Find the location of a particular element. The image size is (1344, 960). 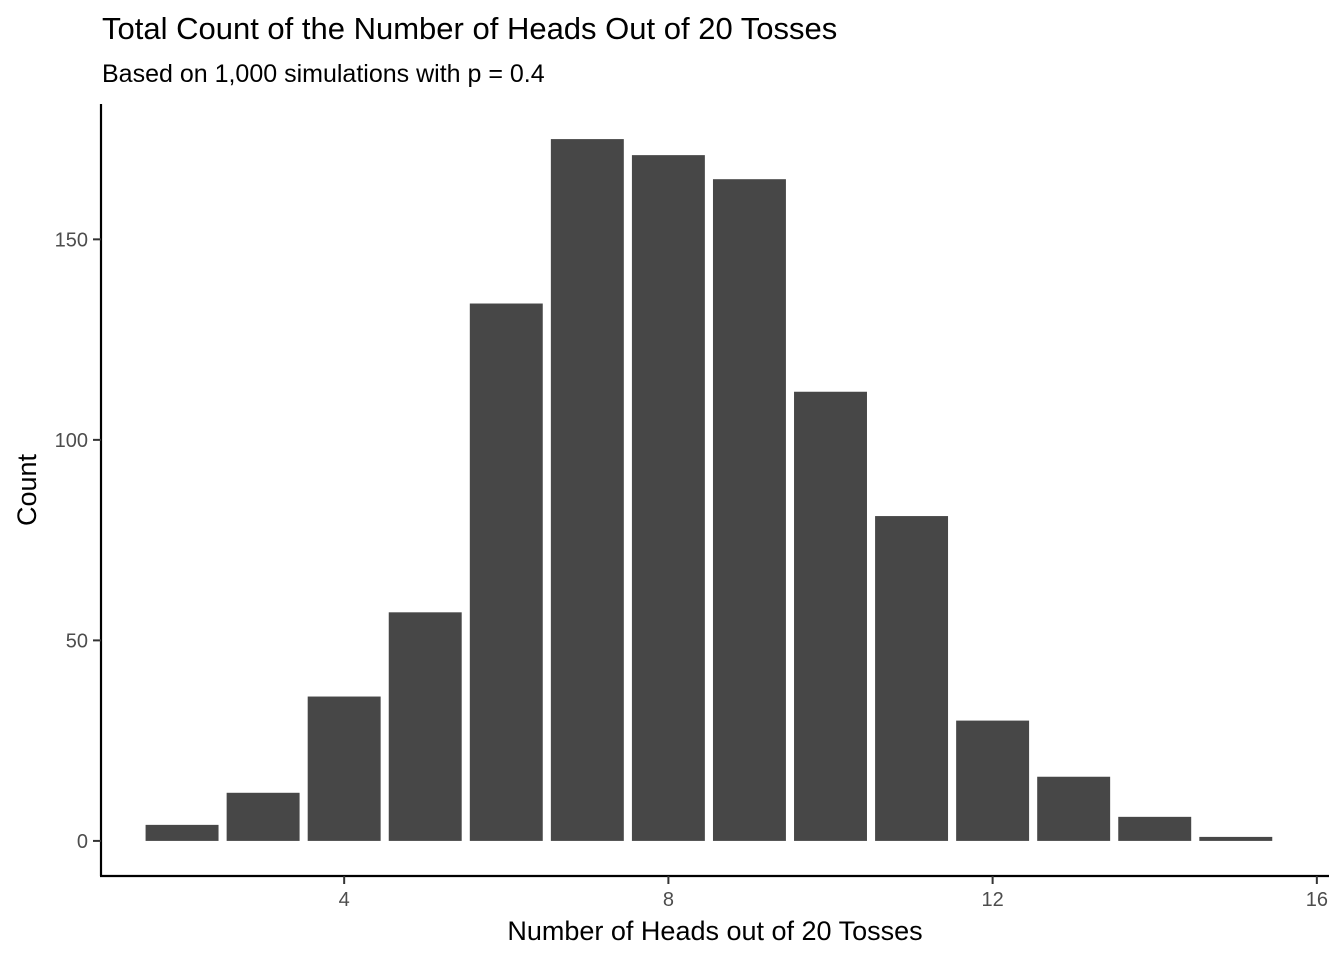

x-ticks-group: 4 8 12 16 is located at coordinates (833, 893).